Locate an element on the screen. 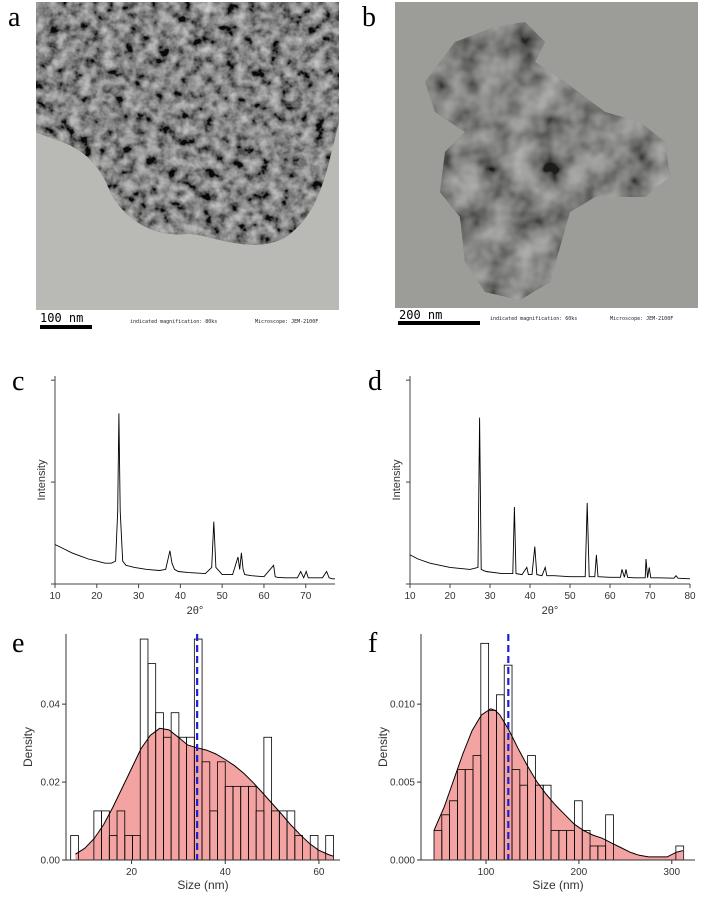  xrd-chart-c: 10 20 30 40 50 60 70 2θ° Intensity is located at coordinates (185, 496).